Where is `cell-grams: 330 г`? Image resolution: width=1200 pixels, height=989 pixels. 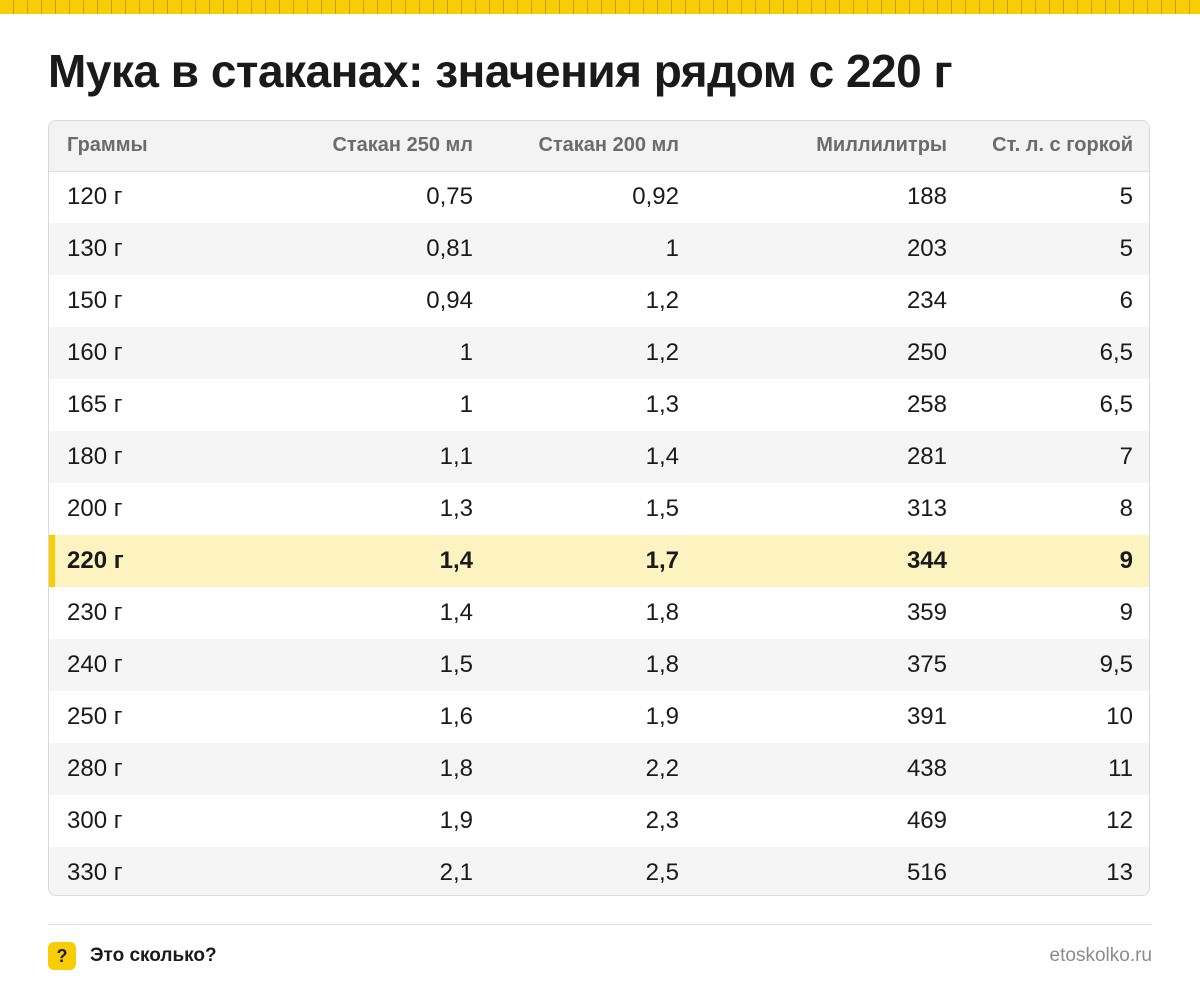
cell-grams: 330 г is located at coordinates (95, 872).